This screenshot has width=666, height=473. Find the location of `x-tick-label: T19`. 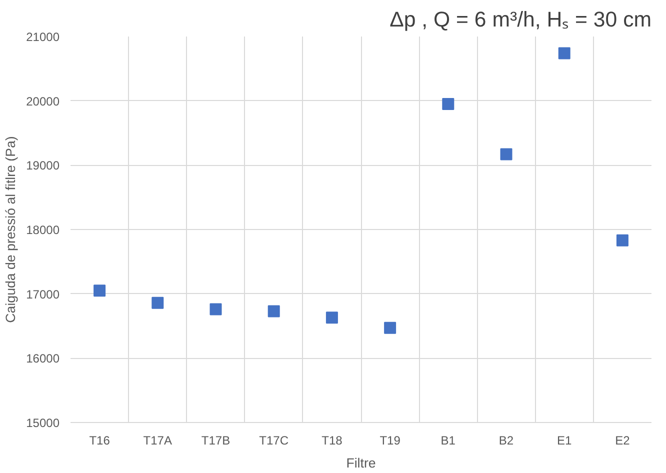

x-tick-label: T19 is located at coordinates (390, 441).